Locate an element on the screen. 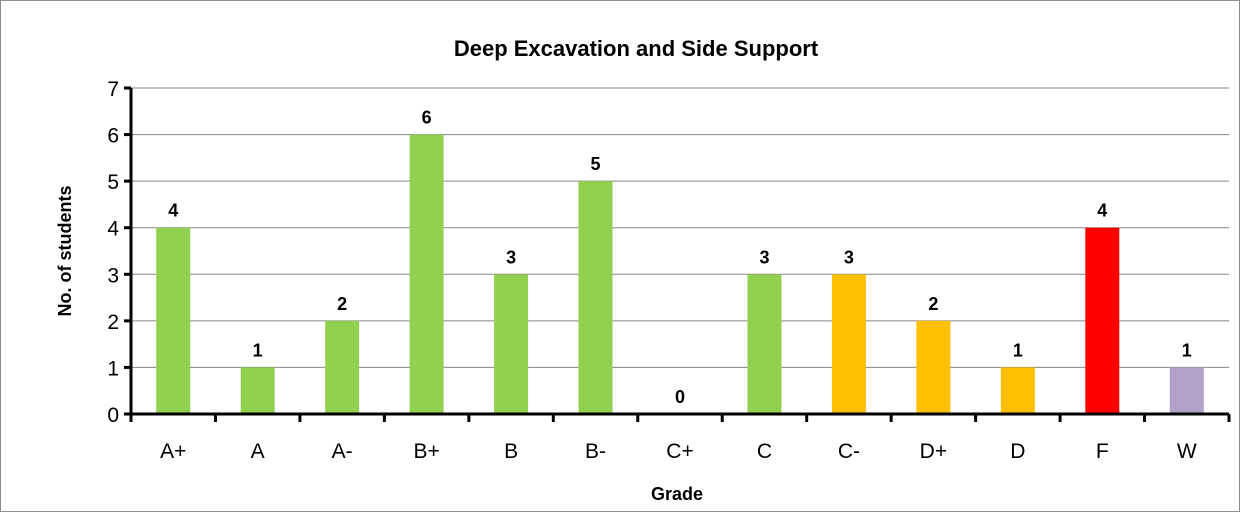  x-tick-label: A+ is located at coordinates (173, 451).